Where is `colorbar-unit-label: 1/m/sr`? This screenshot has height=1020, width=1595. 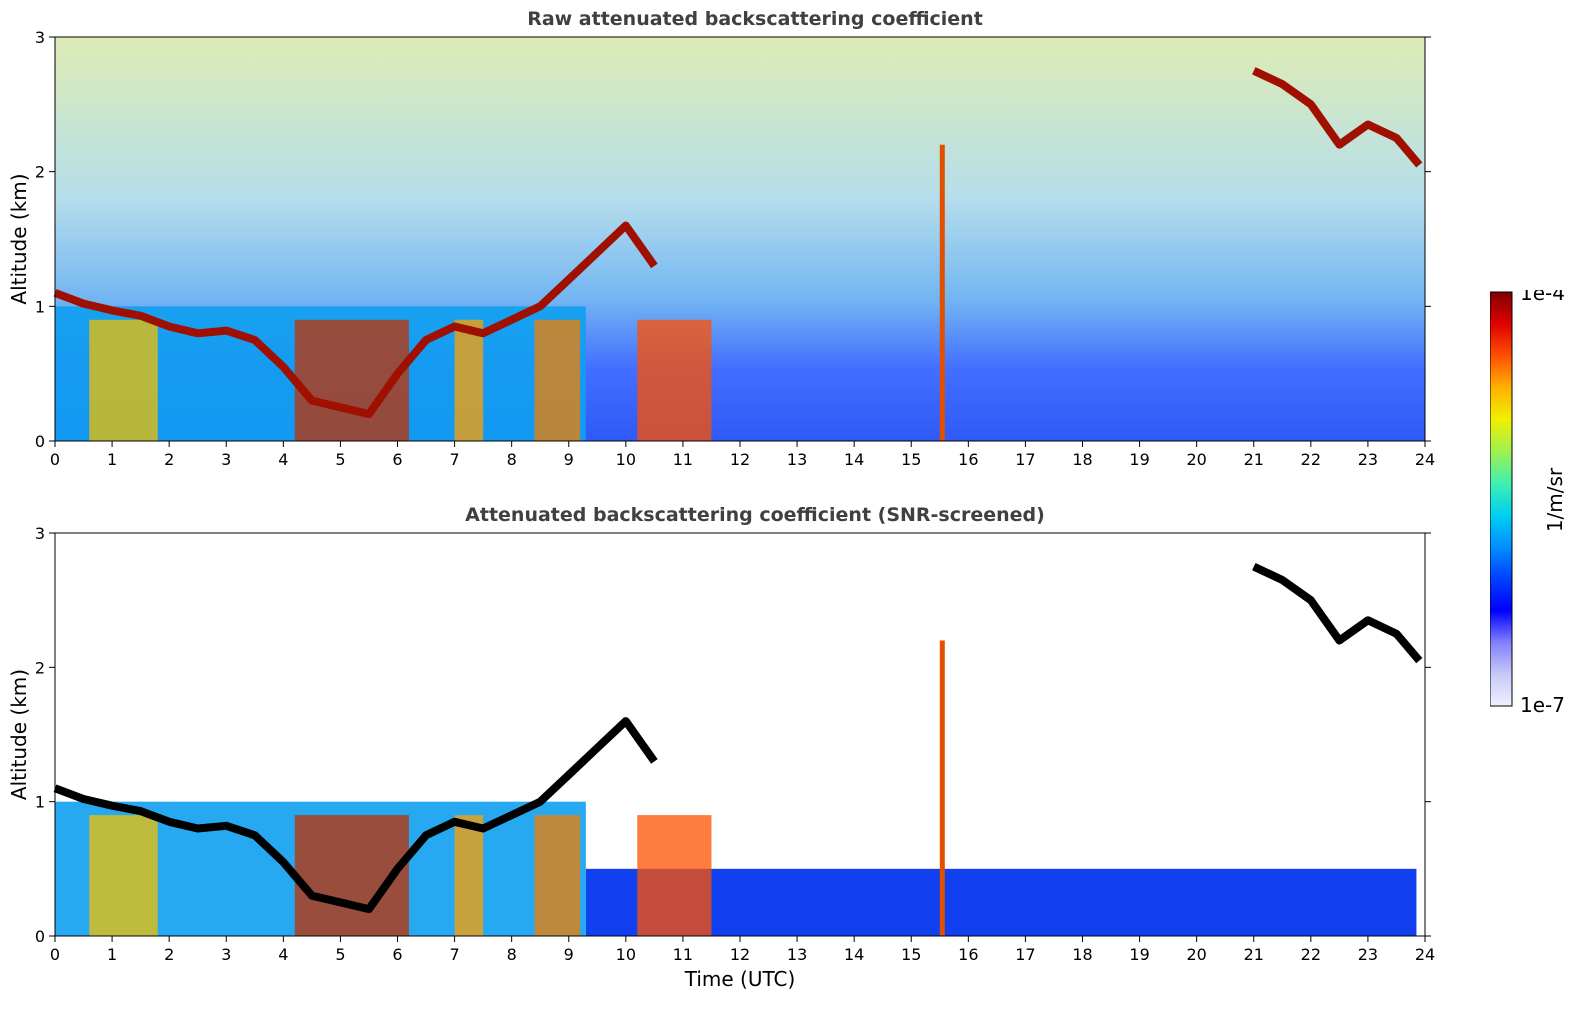 colorbar-unit-label: 1/m/sr is located at coordinates (1555, 499).